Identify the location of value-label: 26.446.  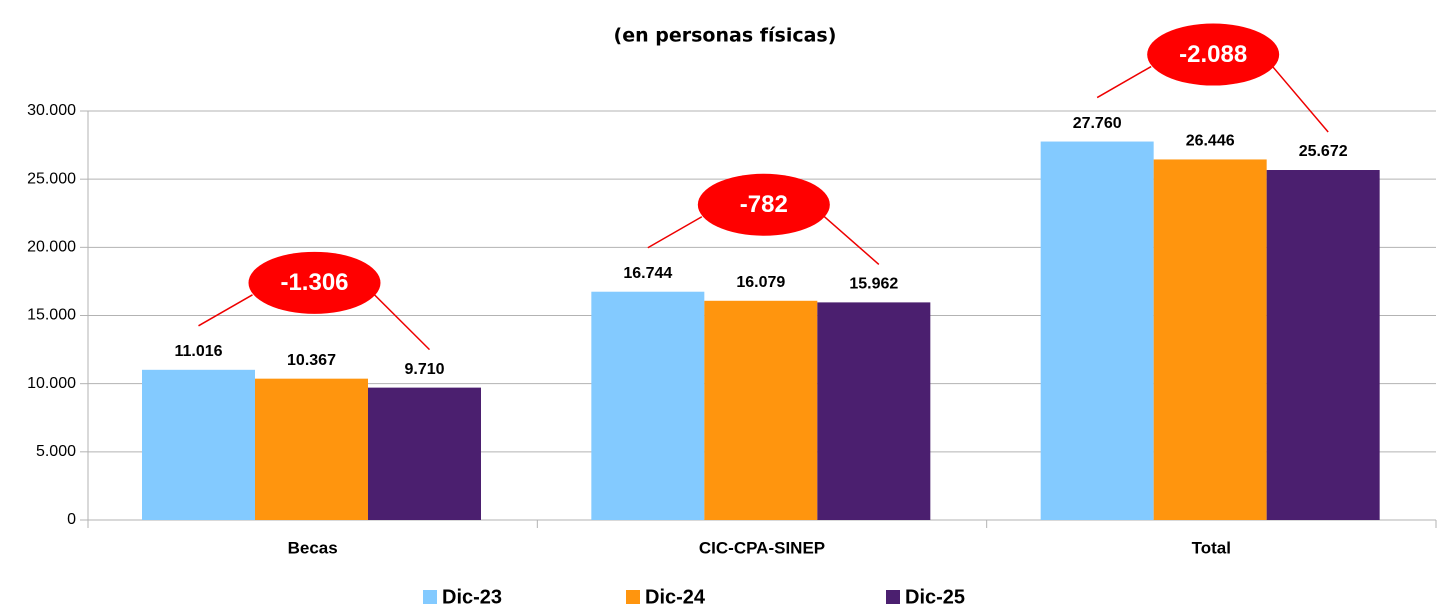
(1210, 141).